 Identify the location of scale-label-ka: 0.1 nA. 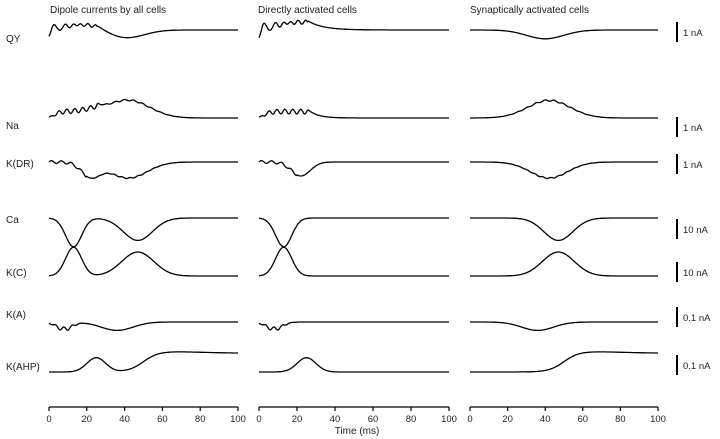
(697, 318).